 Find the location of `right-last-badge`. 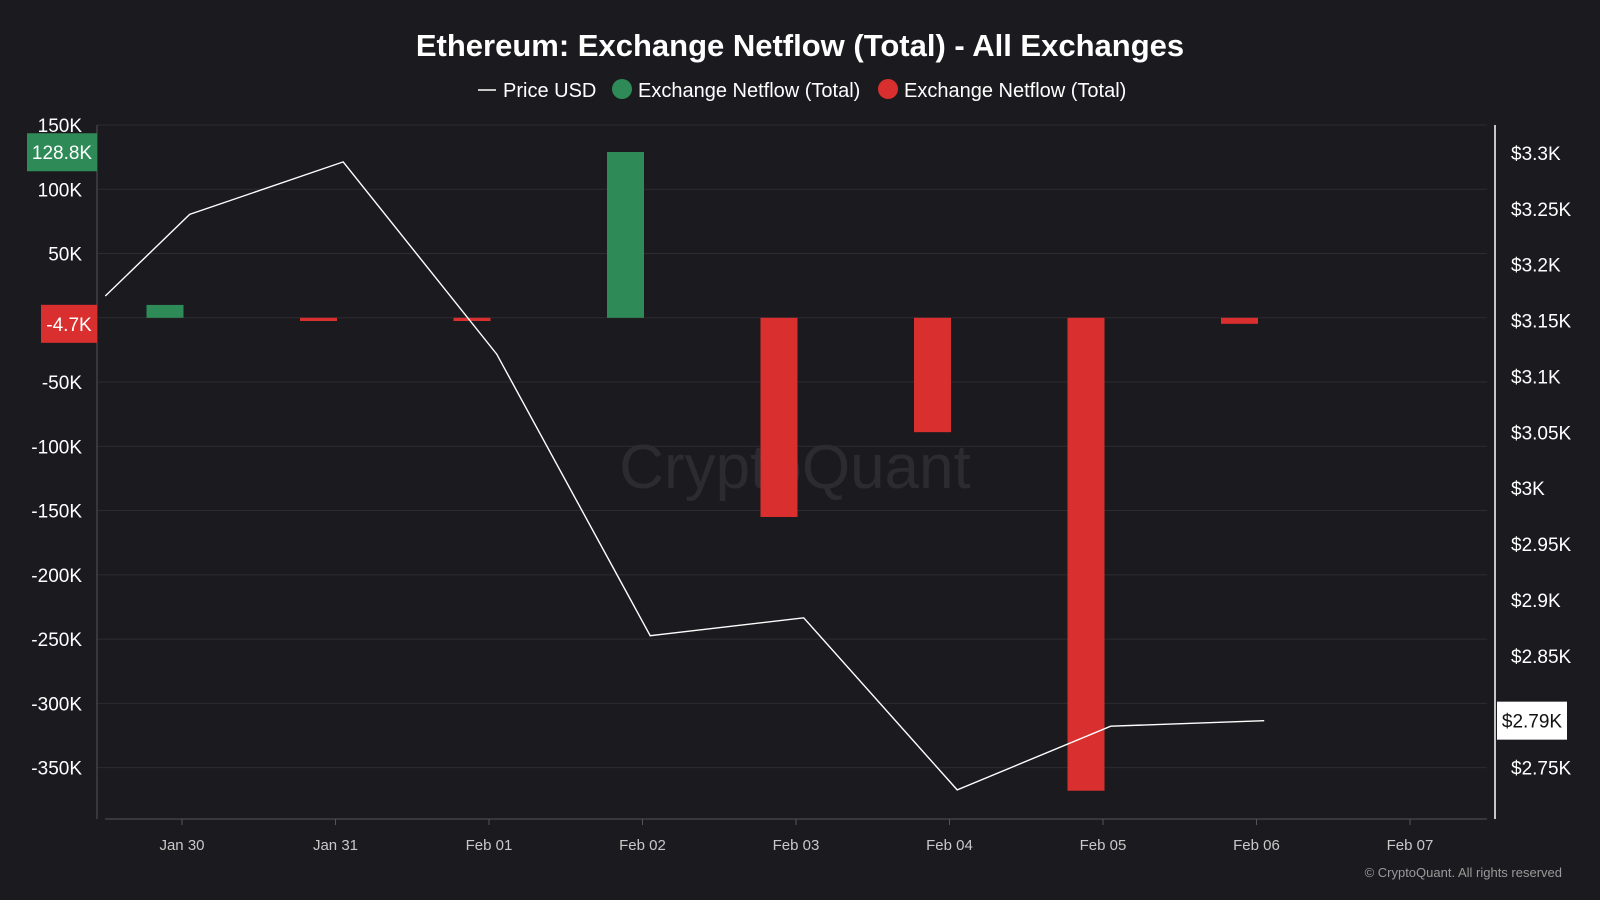

right-last-badge is located at coordinates (1532, 720).